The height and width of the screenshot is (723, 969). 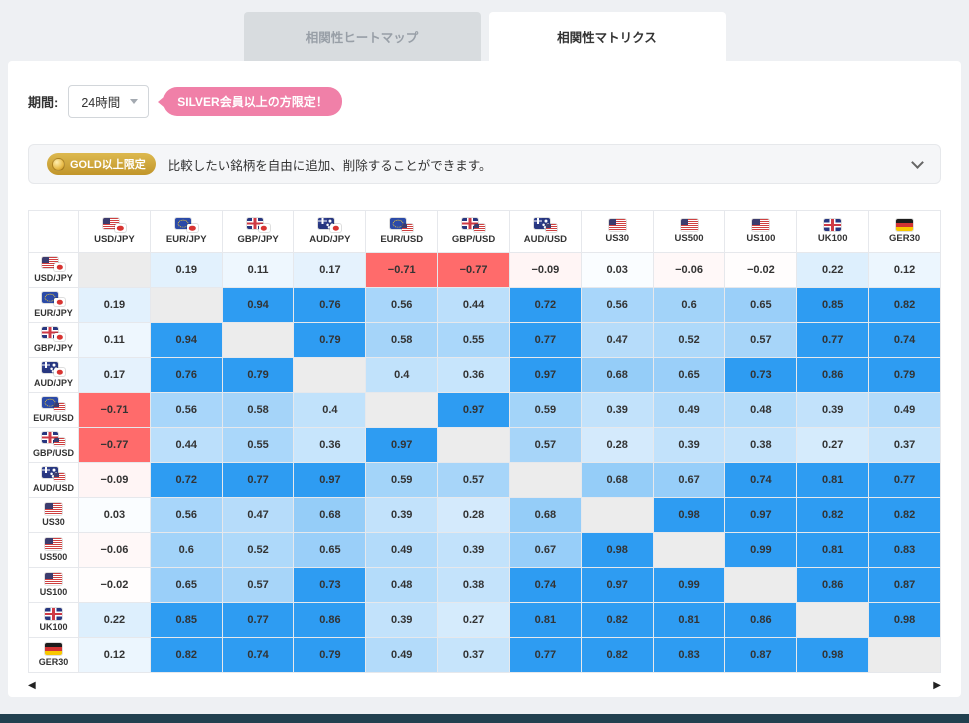 I want to click on symbol-label: US30, so click(x=53, y=522).